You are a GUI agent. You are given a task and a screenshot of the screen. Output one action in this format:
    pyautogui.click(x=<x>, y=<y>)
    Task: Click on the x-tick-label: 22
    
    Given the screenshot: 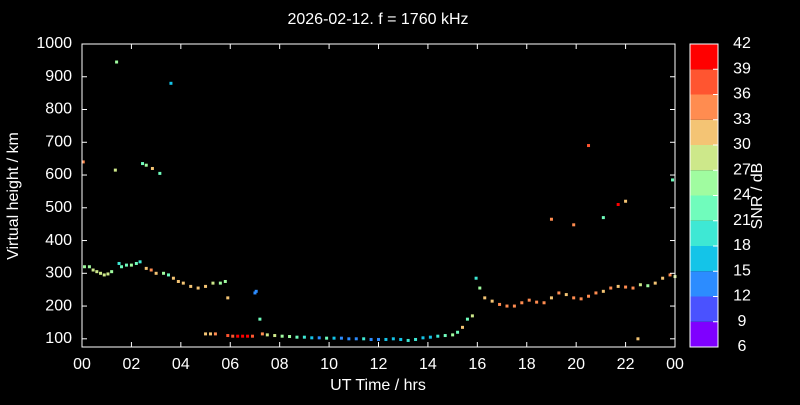 What is the action you would take?
    pyautogui.click(x=626, y=364)
    